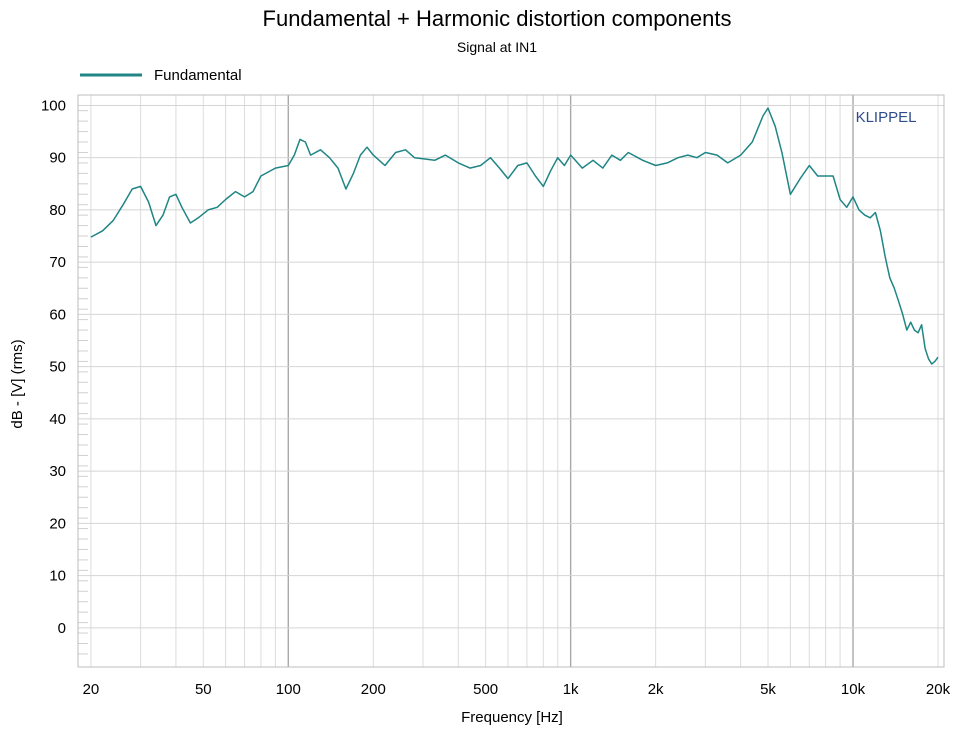  What do you see at coordinates (91, 689) in the screenshot?
I see `x-tick-label: 20` at bounding box center [91, 689].